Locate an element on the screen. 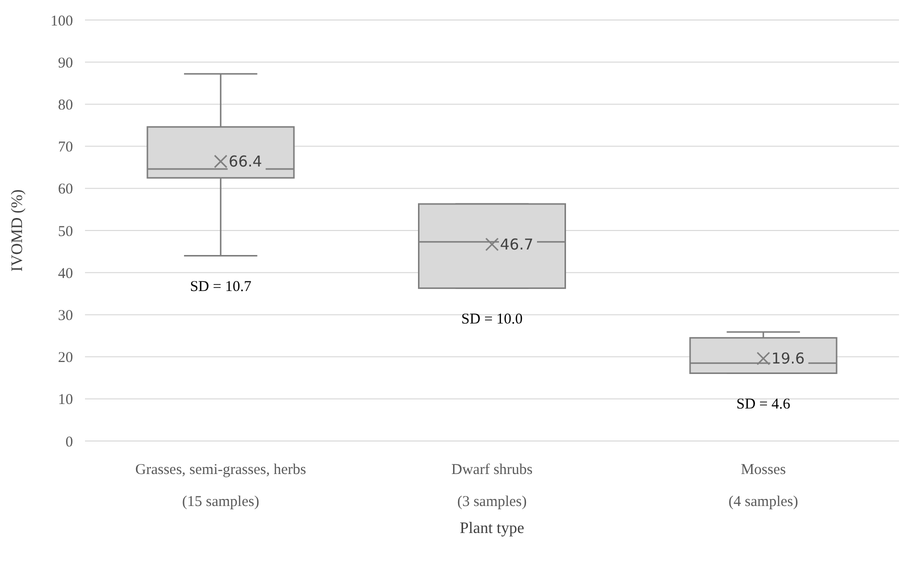 The width and height of the screenshot is (909, 572). x-tick-label: Mosses (4 samples) is located at coordinates (763, 486).